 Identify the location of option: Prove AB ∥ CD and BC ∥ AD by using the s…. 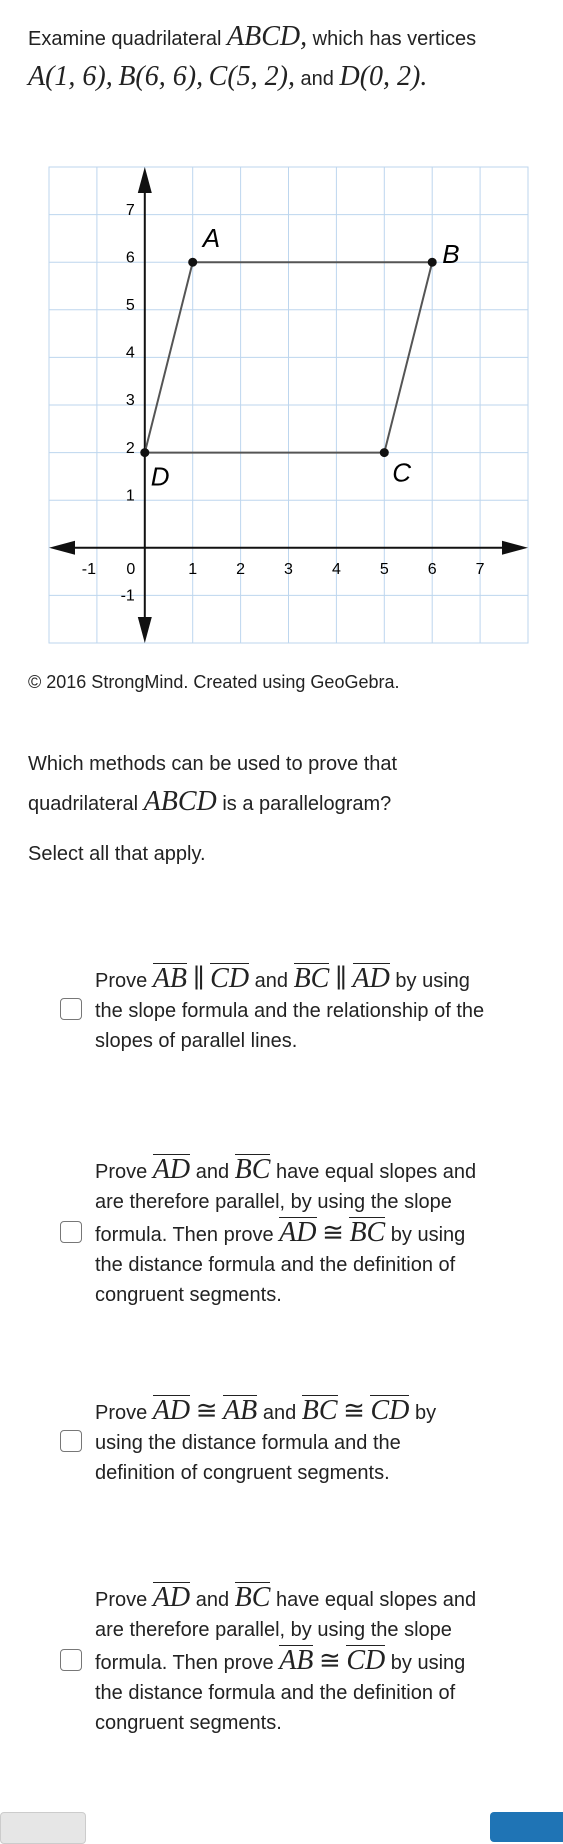
(275, 1009).